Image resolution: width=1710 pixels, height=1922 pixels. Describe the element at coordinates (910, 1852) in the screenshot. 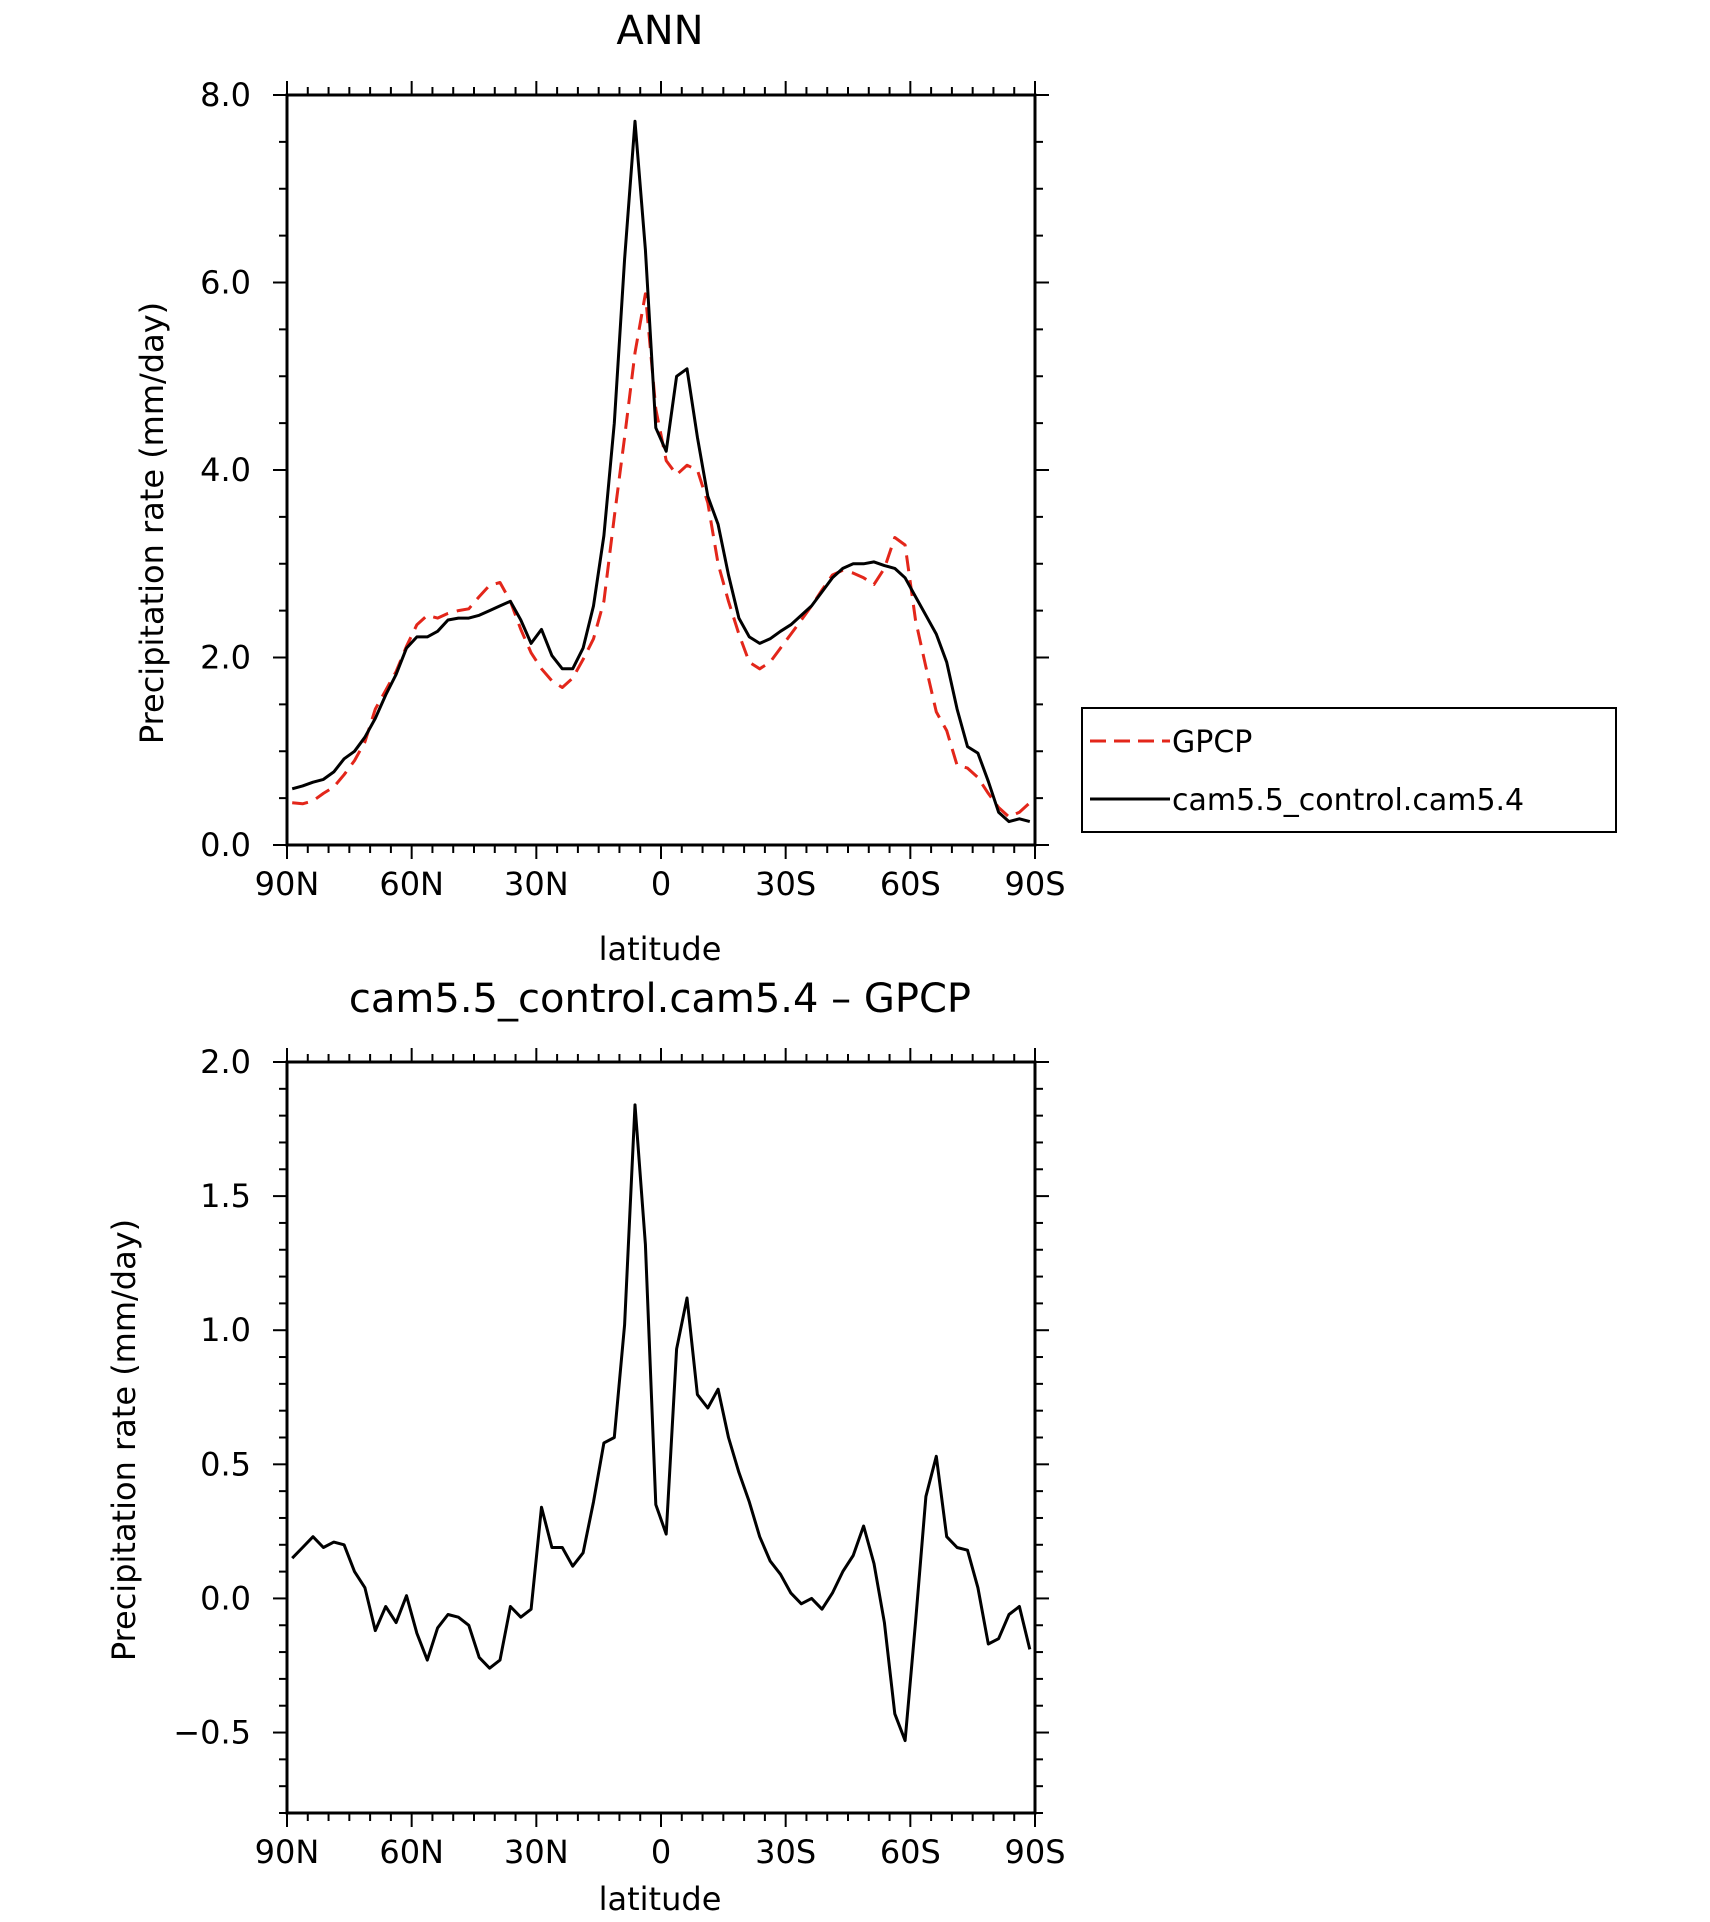

I see `difference-x-tick-label: 60S` at that location.